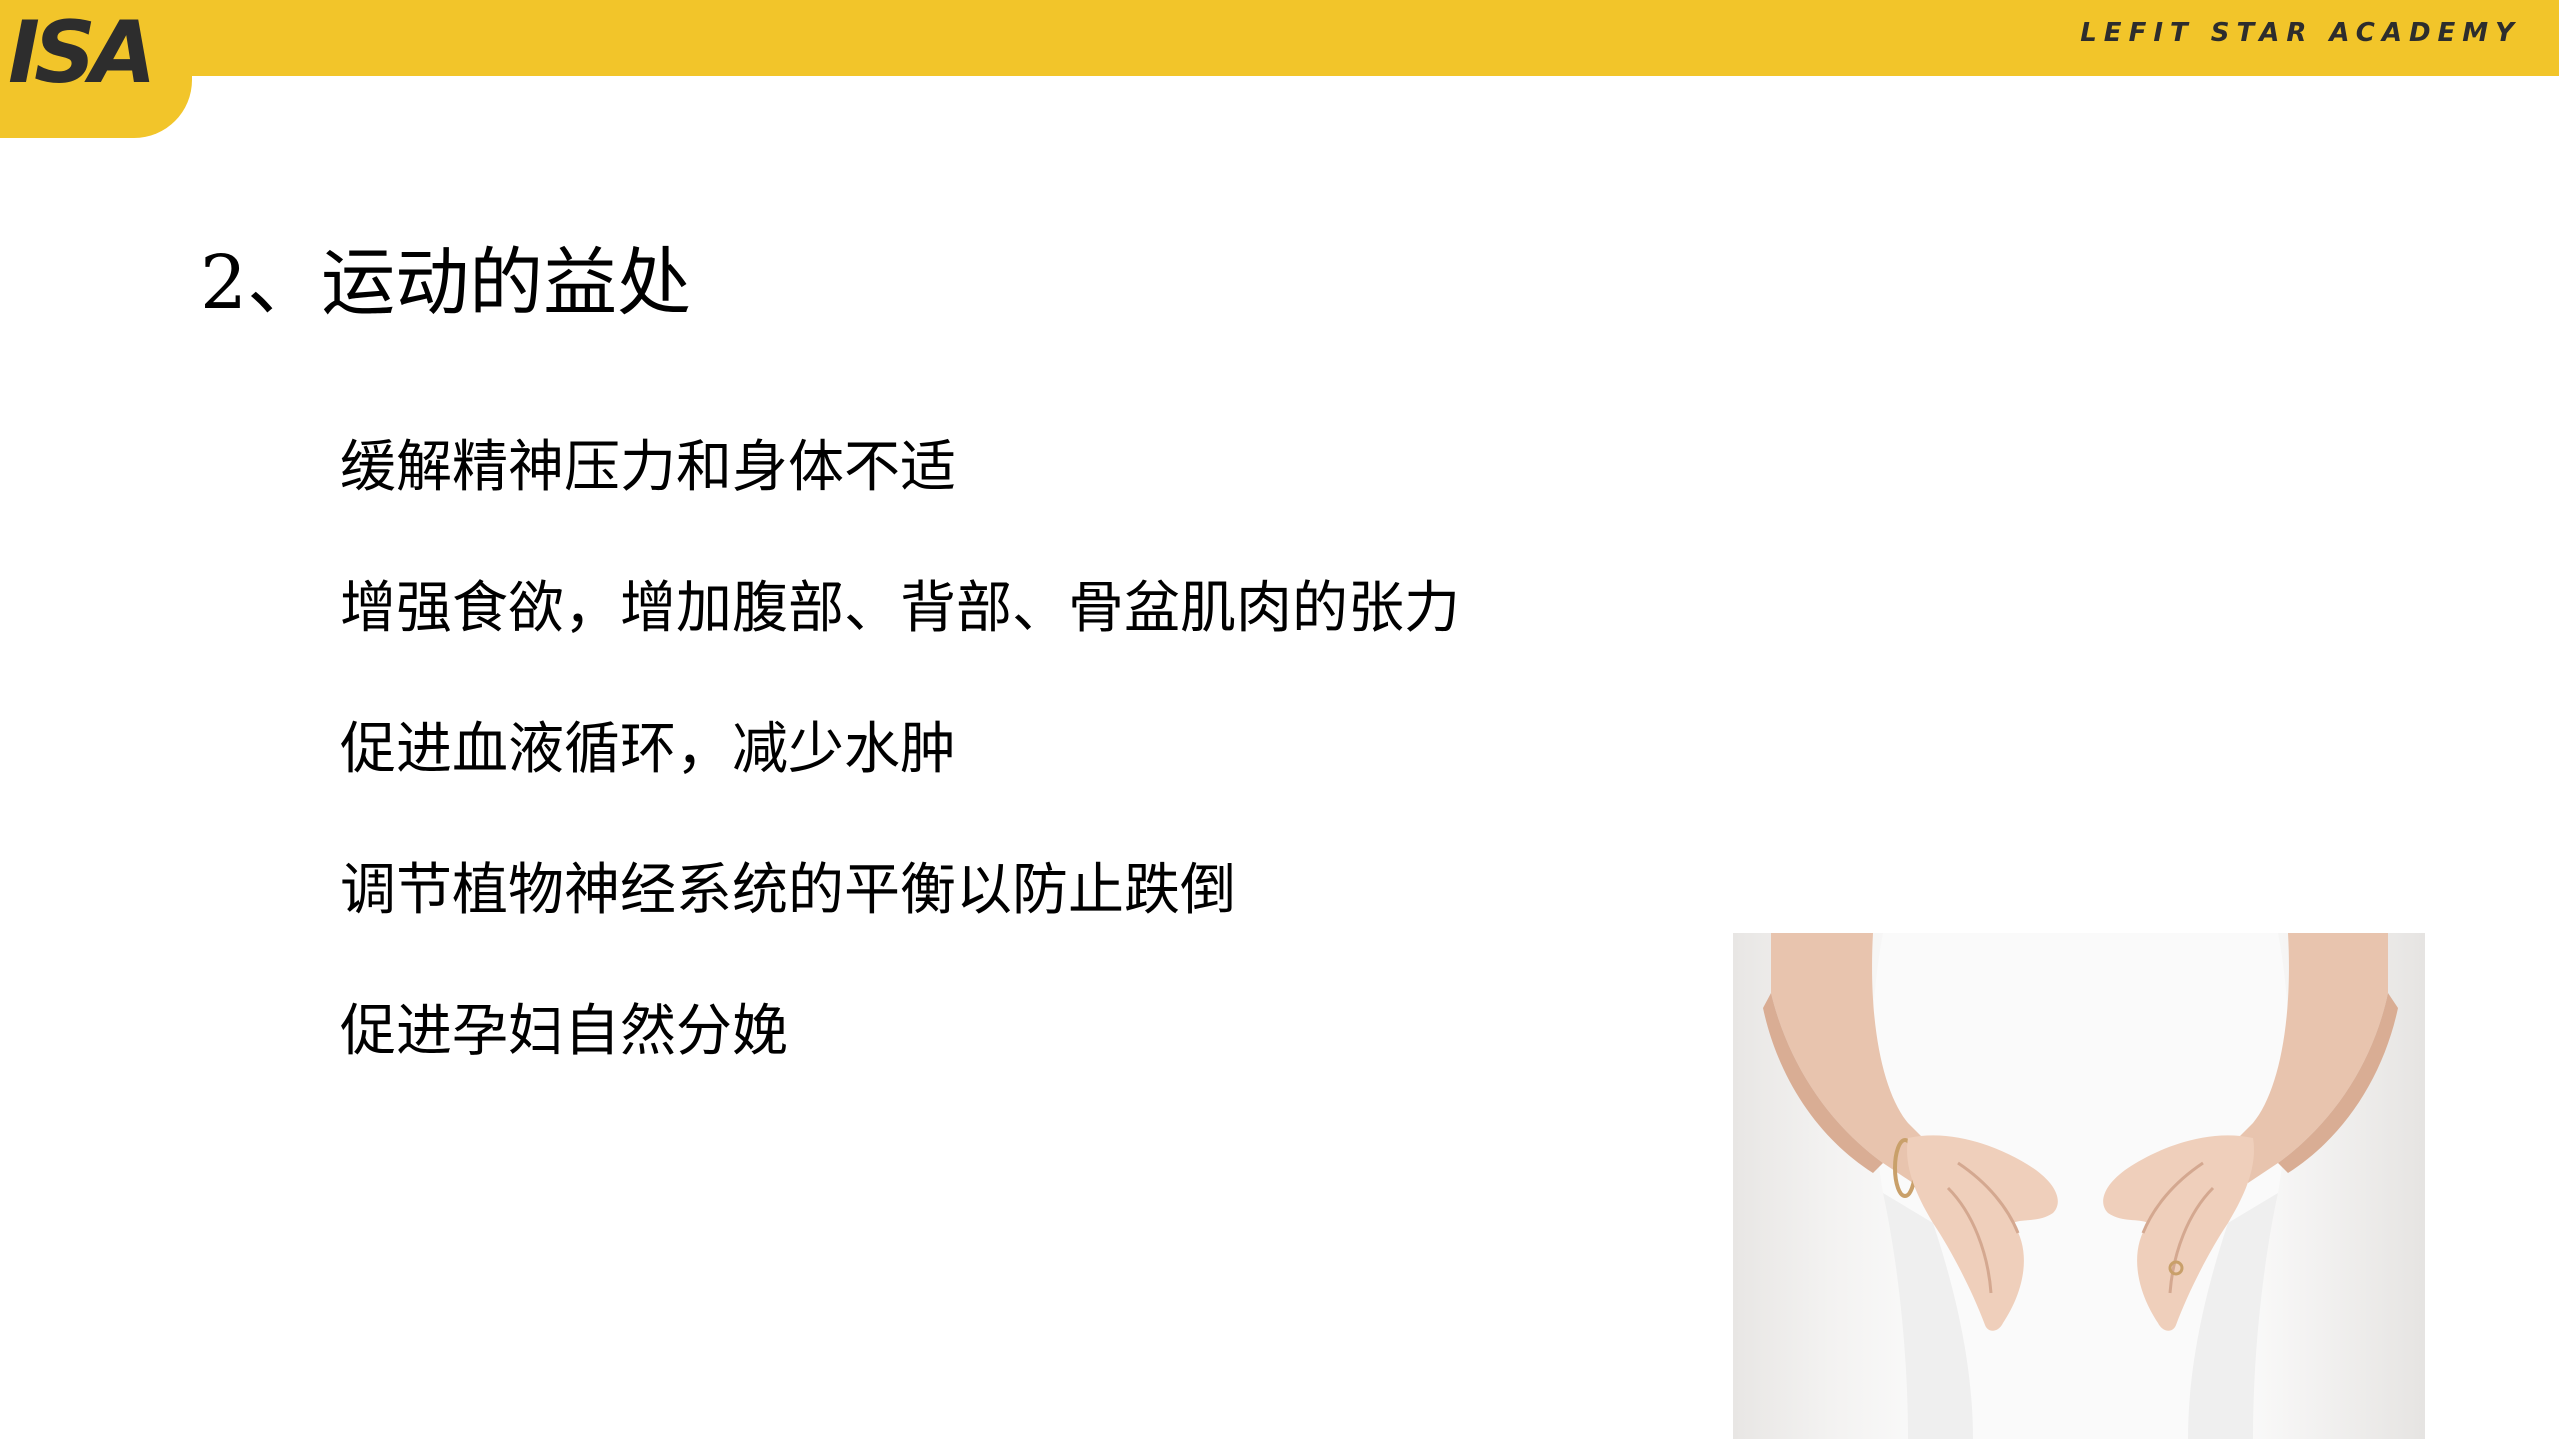  What do you see at coordinates (564, 1031) in the screenshot?
I see `benefit-item: 促进孕妇自然分娩` at bounding box center [564, 1031].